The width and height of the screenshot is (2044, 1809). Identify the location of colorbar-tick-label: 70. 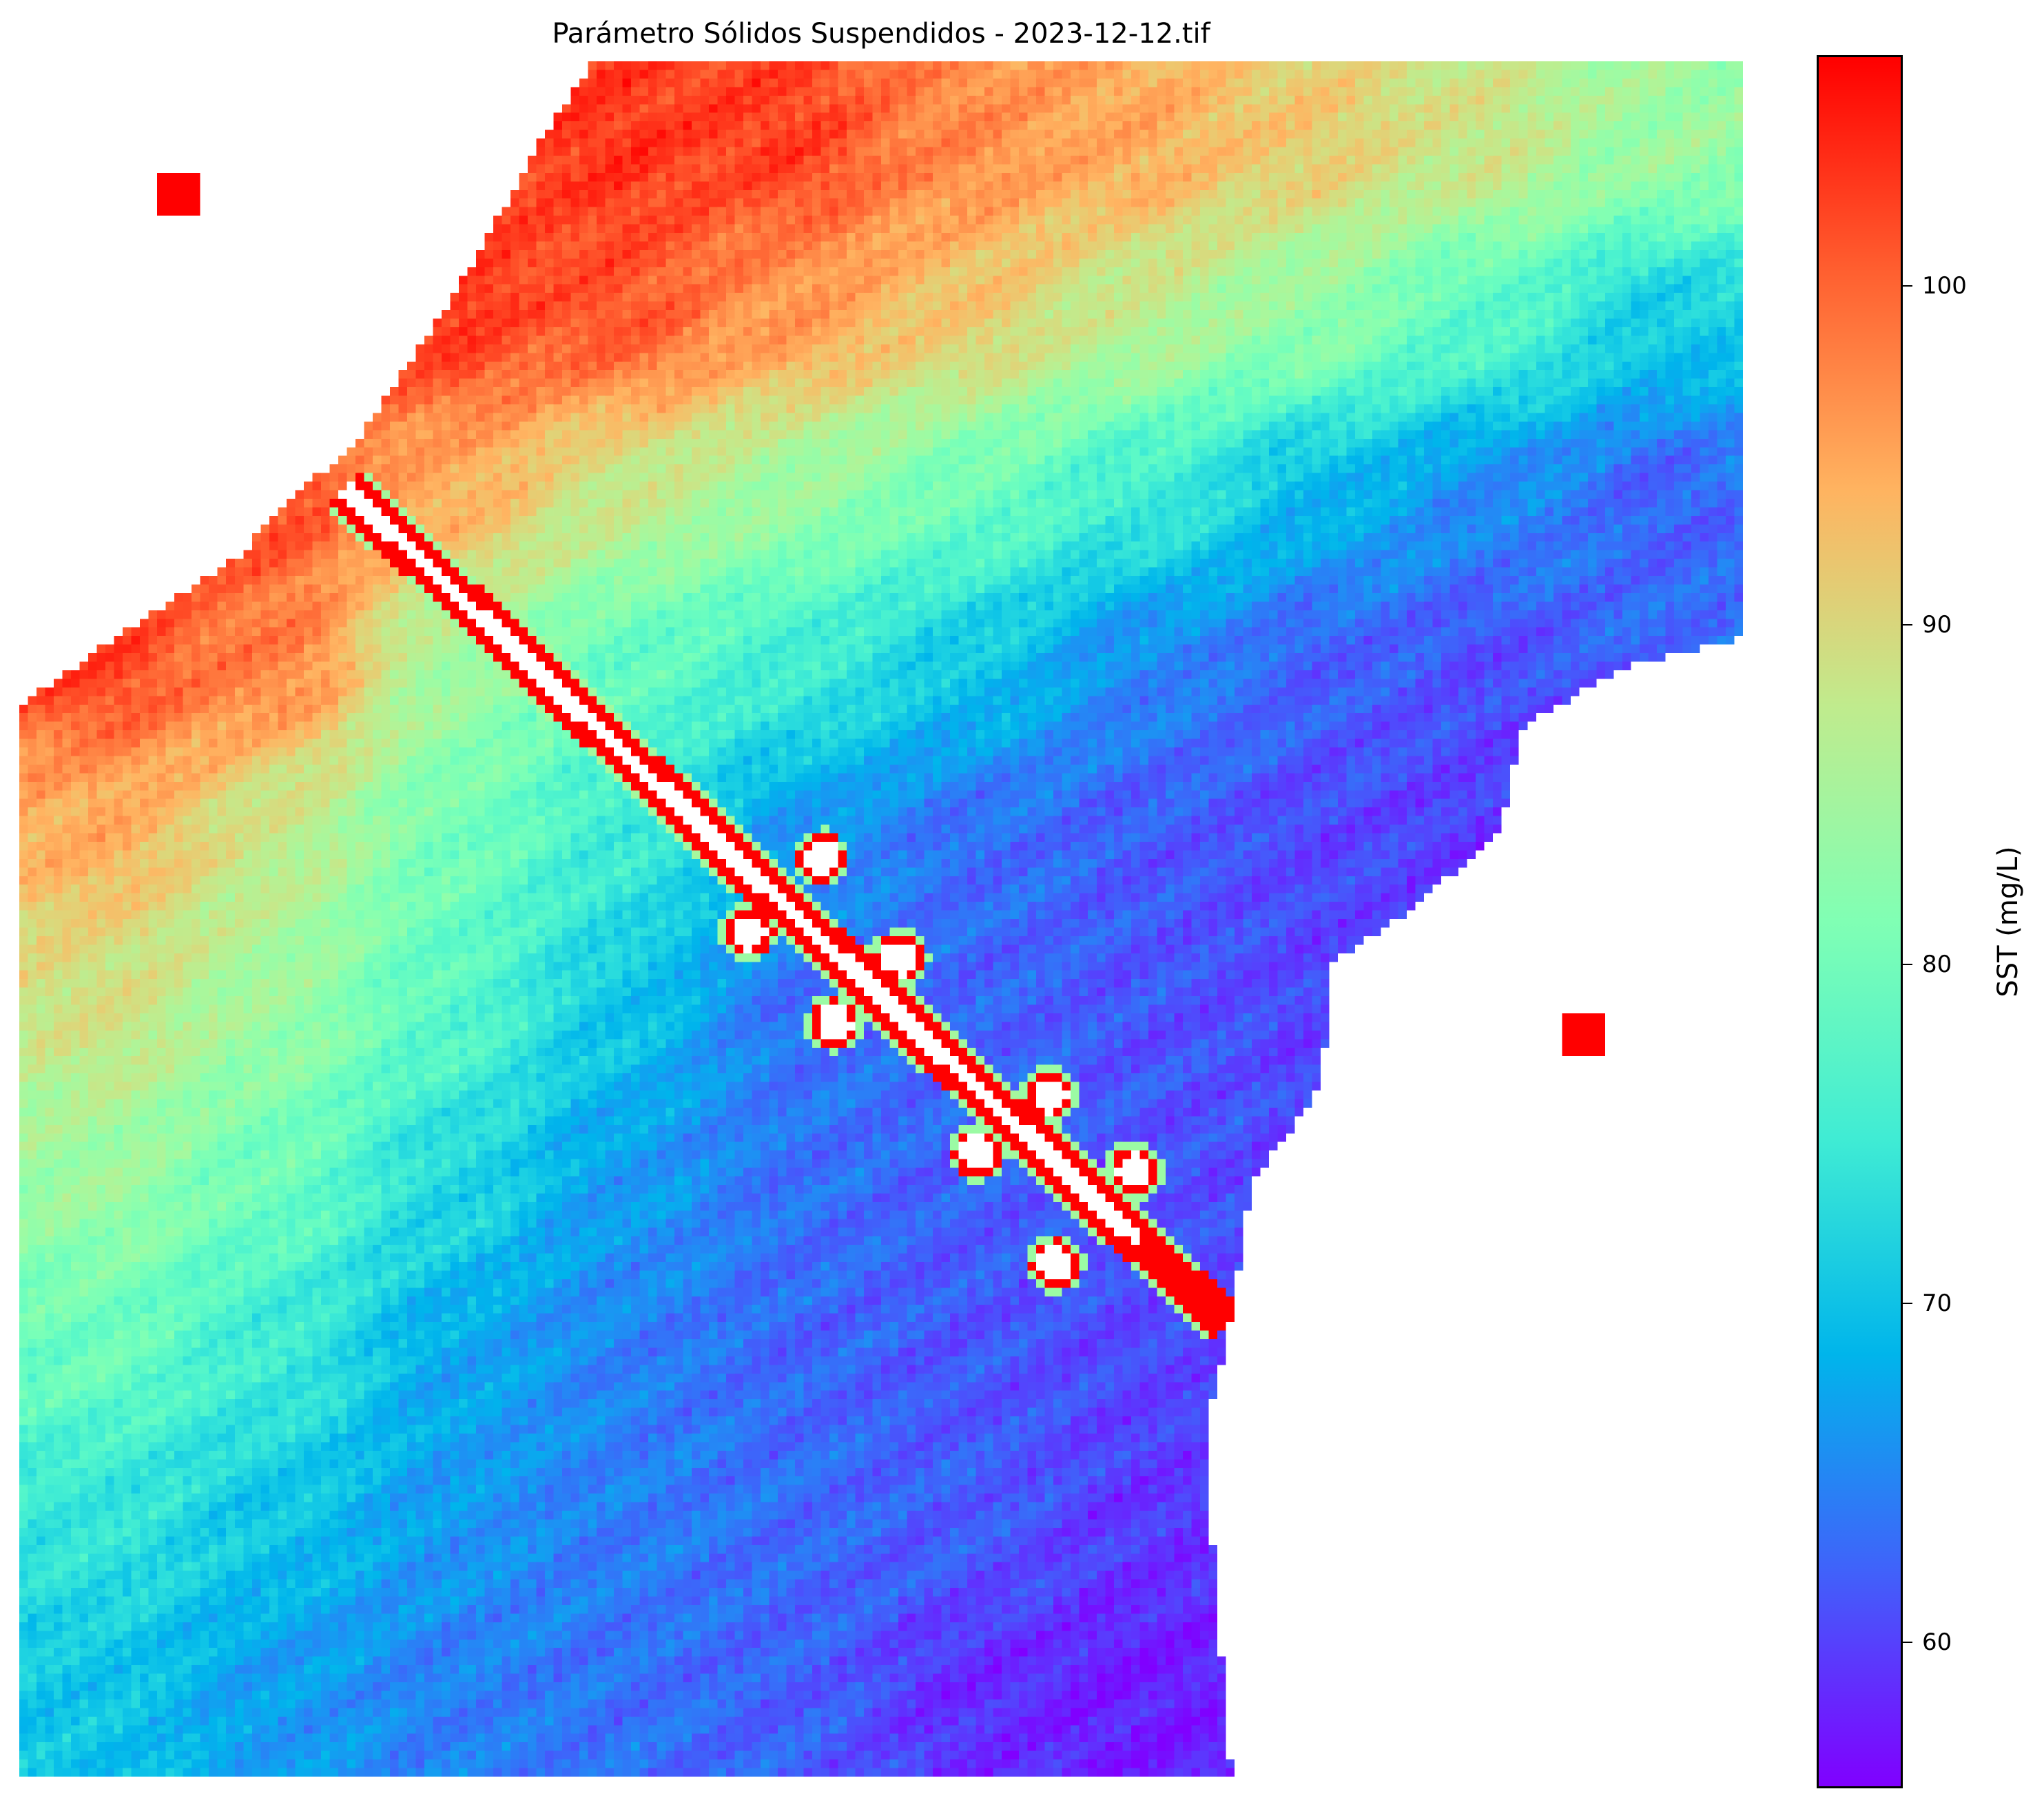
(1937, 1304).